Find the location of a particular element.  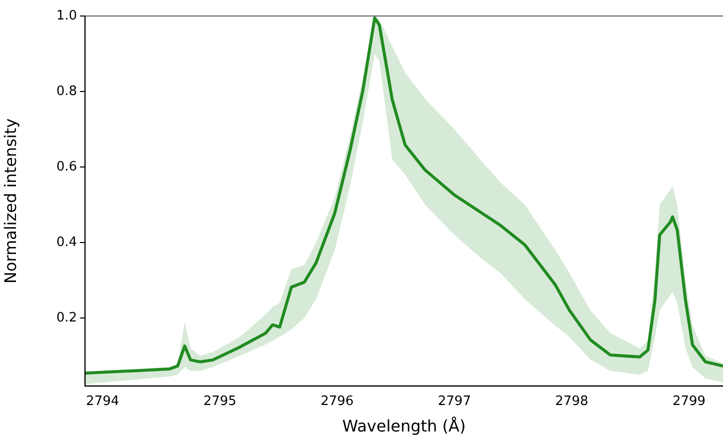

y-tick-label: 0.4 is located at coordinates (66, 242).